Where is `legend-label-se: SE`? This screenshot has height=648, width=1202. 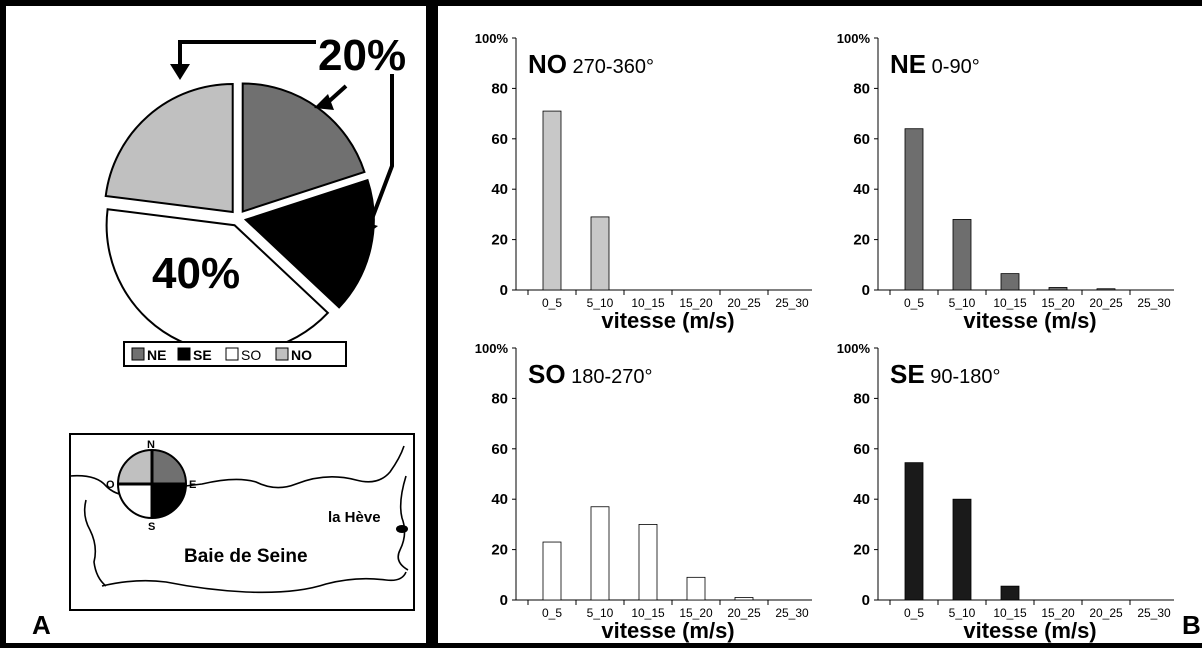
legend-label-se: SE is located at coordinates (202, 355).